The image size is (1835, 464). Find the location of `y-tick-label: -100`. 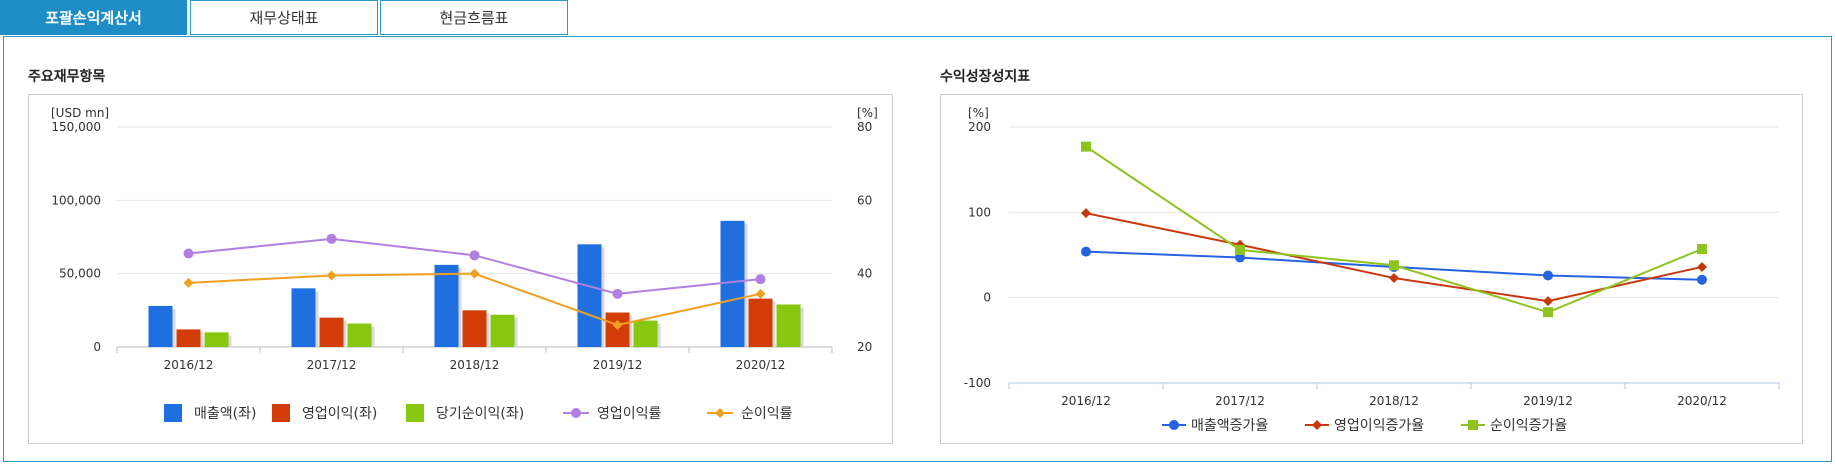

y-tick-label: -100 is located at coordinates (977, 383).